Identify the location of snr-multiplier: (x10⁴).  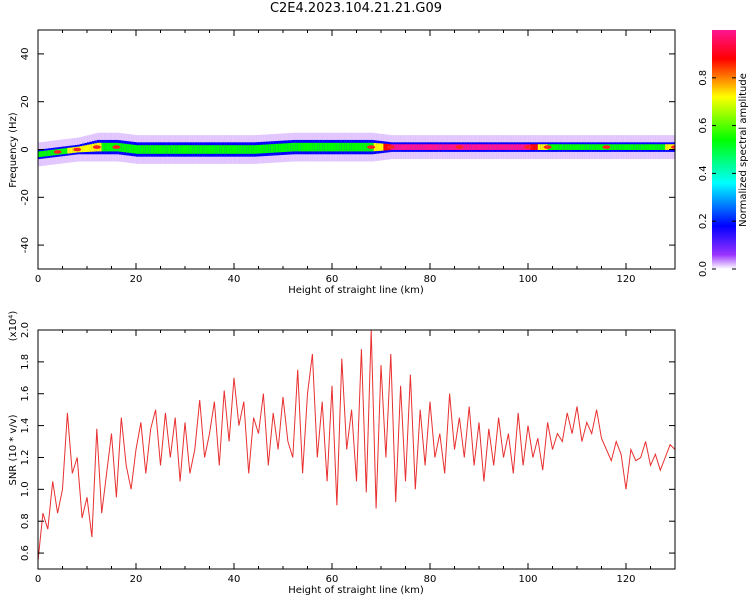
(13, 326).